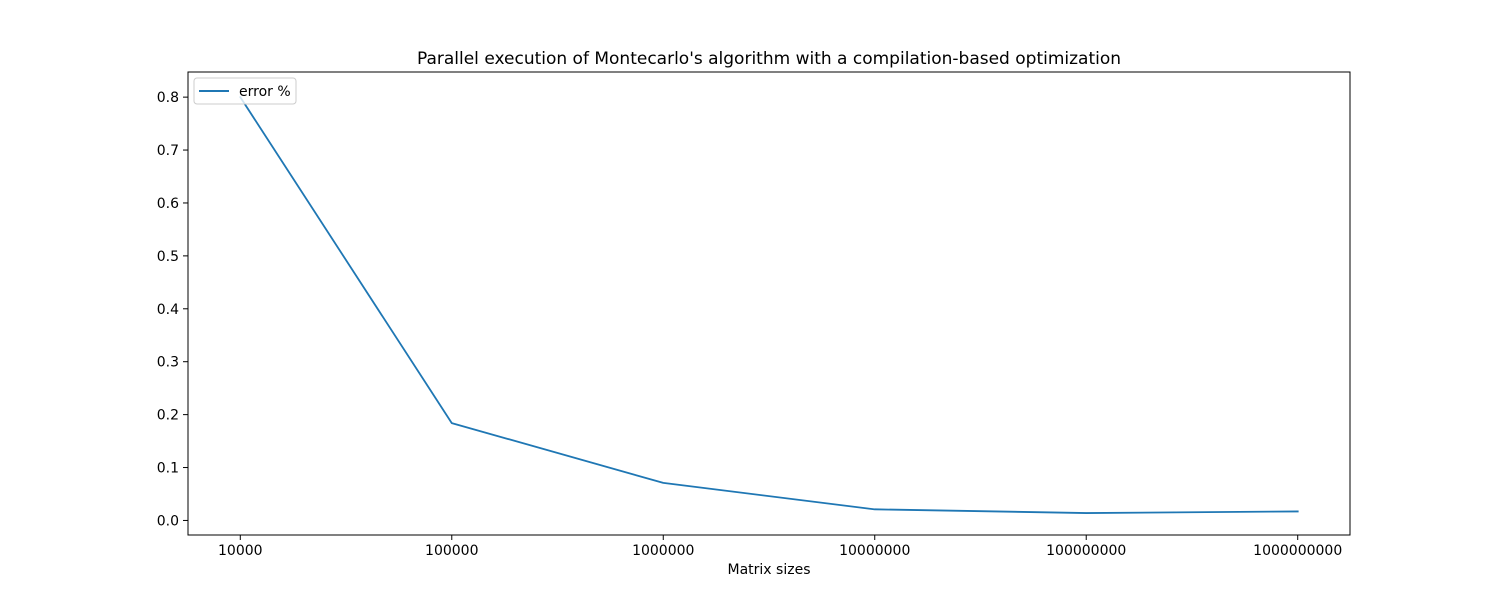 Image resolution: width=1500 pixels, height=600 pixels. I want to click on y-tick-label: 0.0, so click(168, 521).